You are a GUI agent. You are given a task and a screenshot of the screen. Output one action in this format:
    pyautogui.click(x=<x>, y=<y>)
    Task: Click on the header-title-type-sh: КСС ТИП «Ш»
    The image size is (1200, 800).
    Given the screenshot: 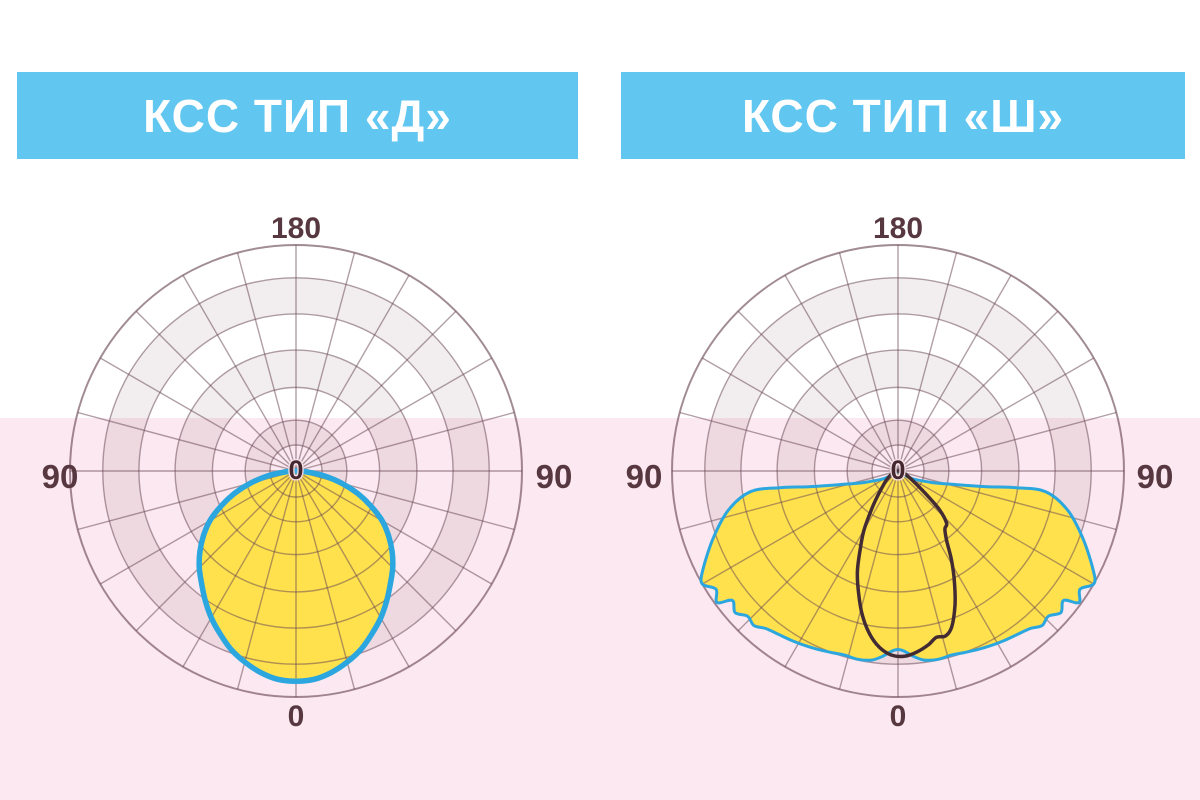 What is the action you would take?
    pyautogui.click(x=903, y=115)
    